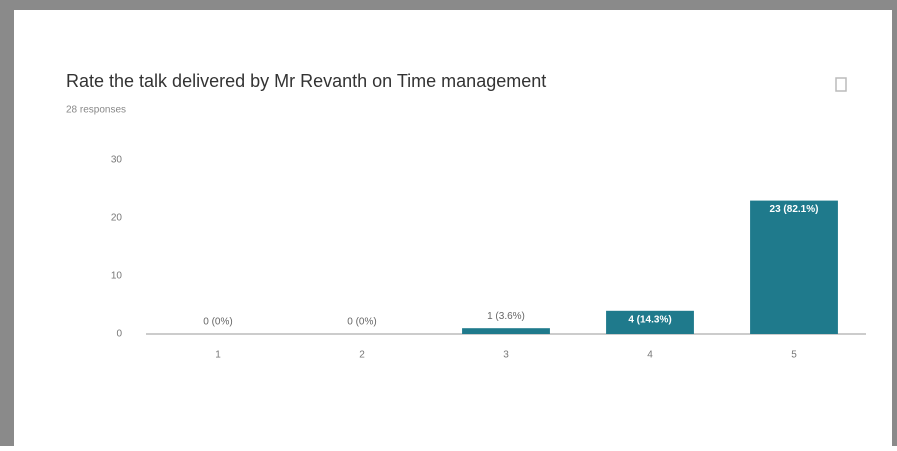 This screenshot has width=897, height=451. What do you see at coordinates (218, 355) in the screenshot?
I see `x-tick-label: 1` at bounding box center [218, 355].